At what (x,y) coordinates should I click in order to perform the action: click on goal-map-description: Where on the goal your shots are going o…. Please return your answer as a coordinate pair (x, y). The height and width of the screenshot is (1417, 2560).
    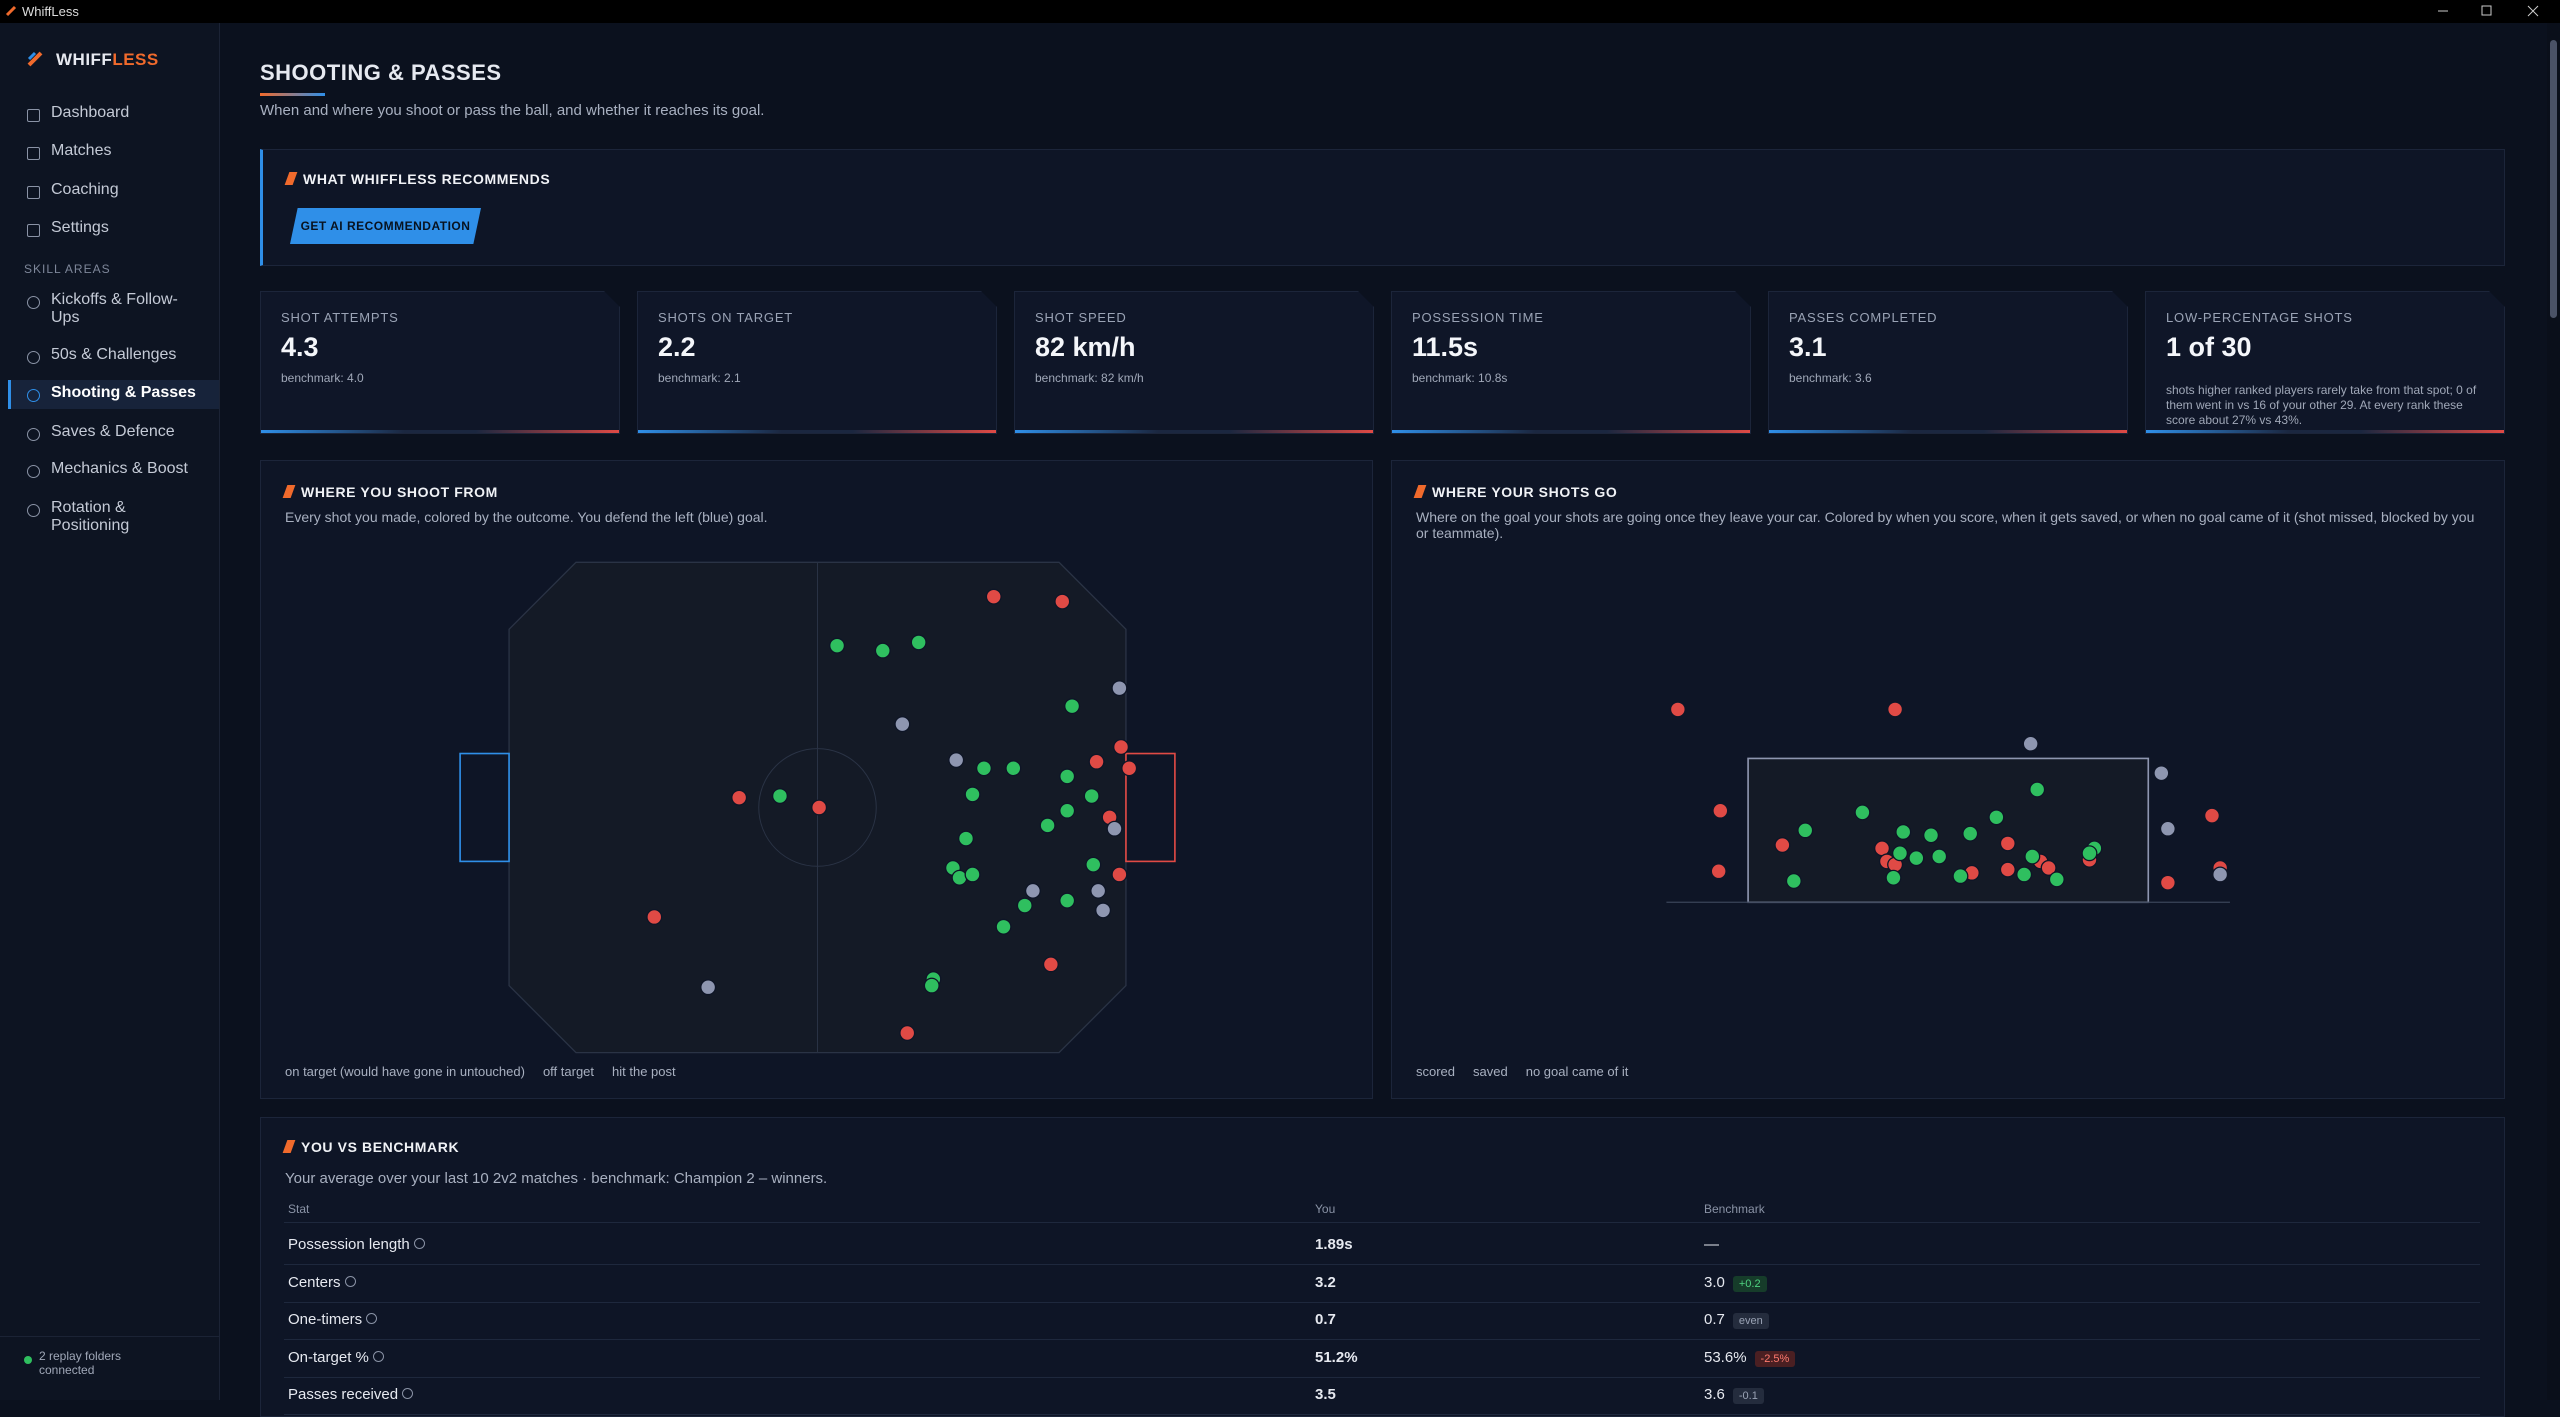
    Looking at the image, I should click on (1945, 525).